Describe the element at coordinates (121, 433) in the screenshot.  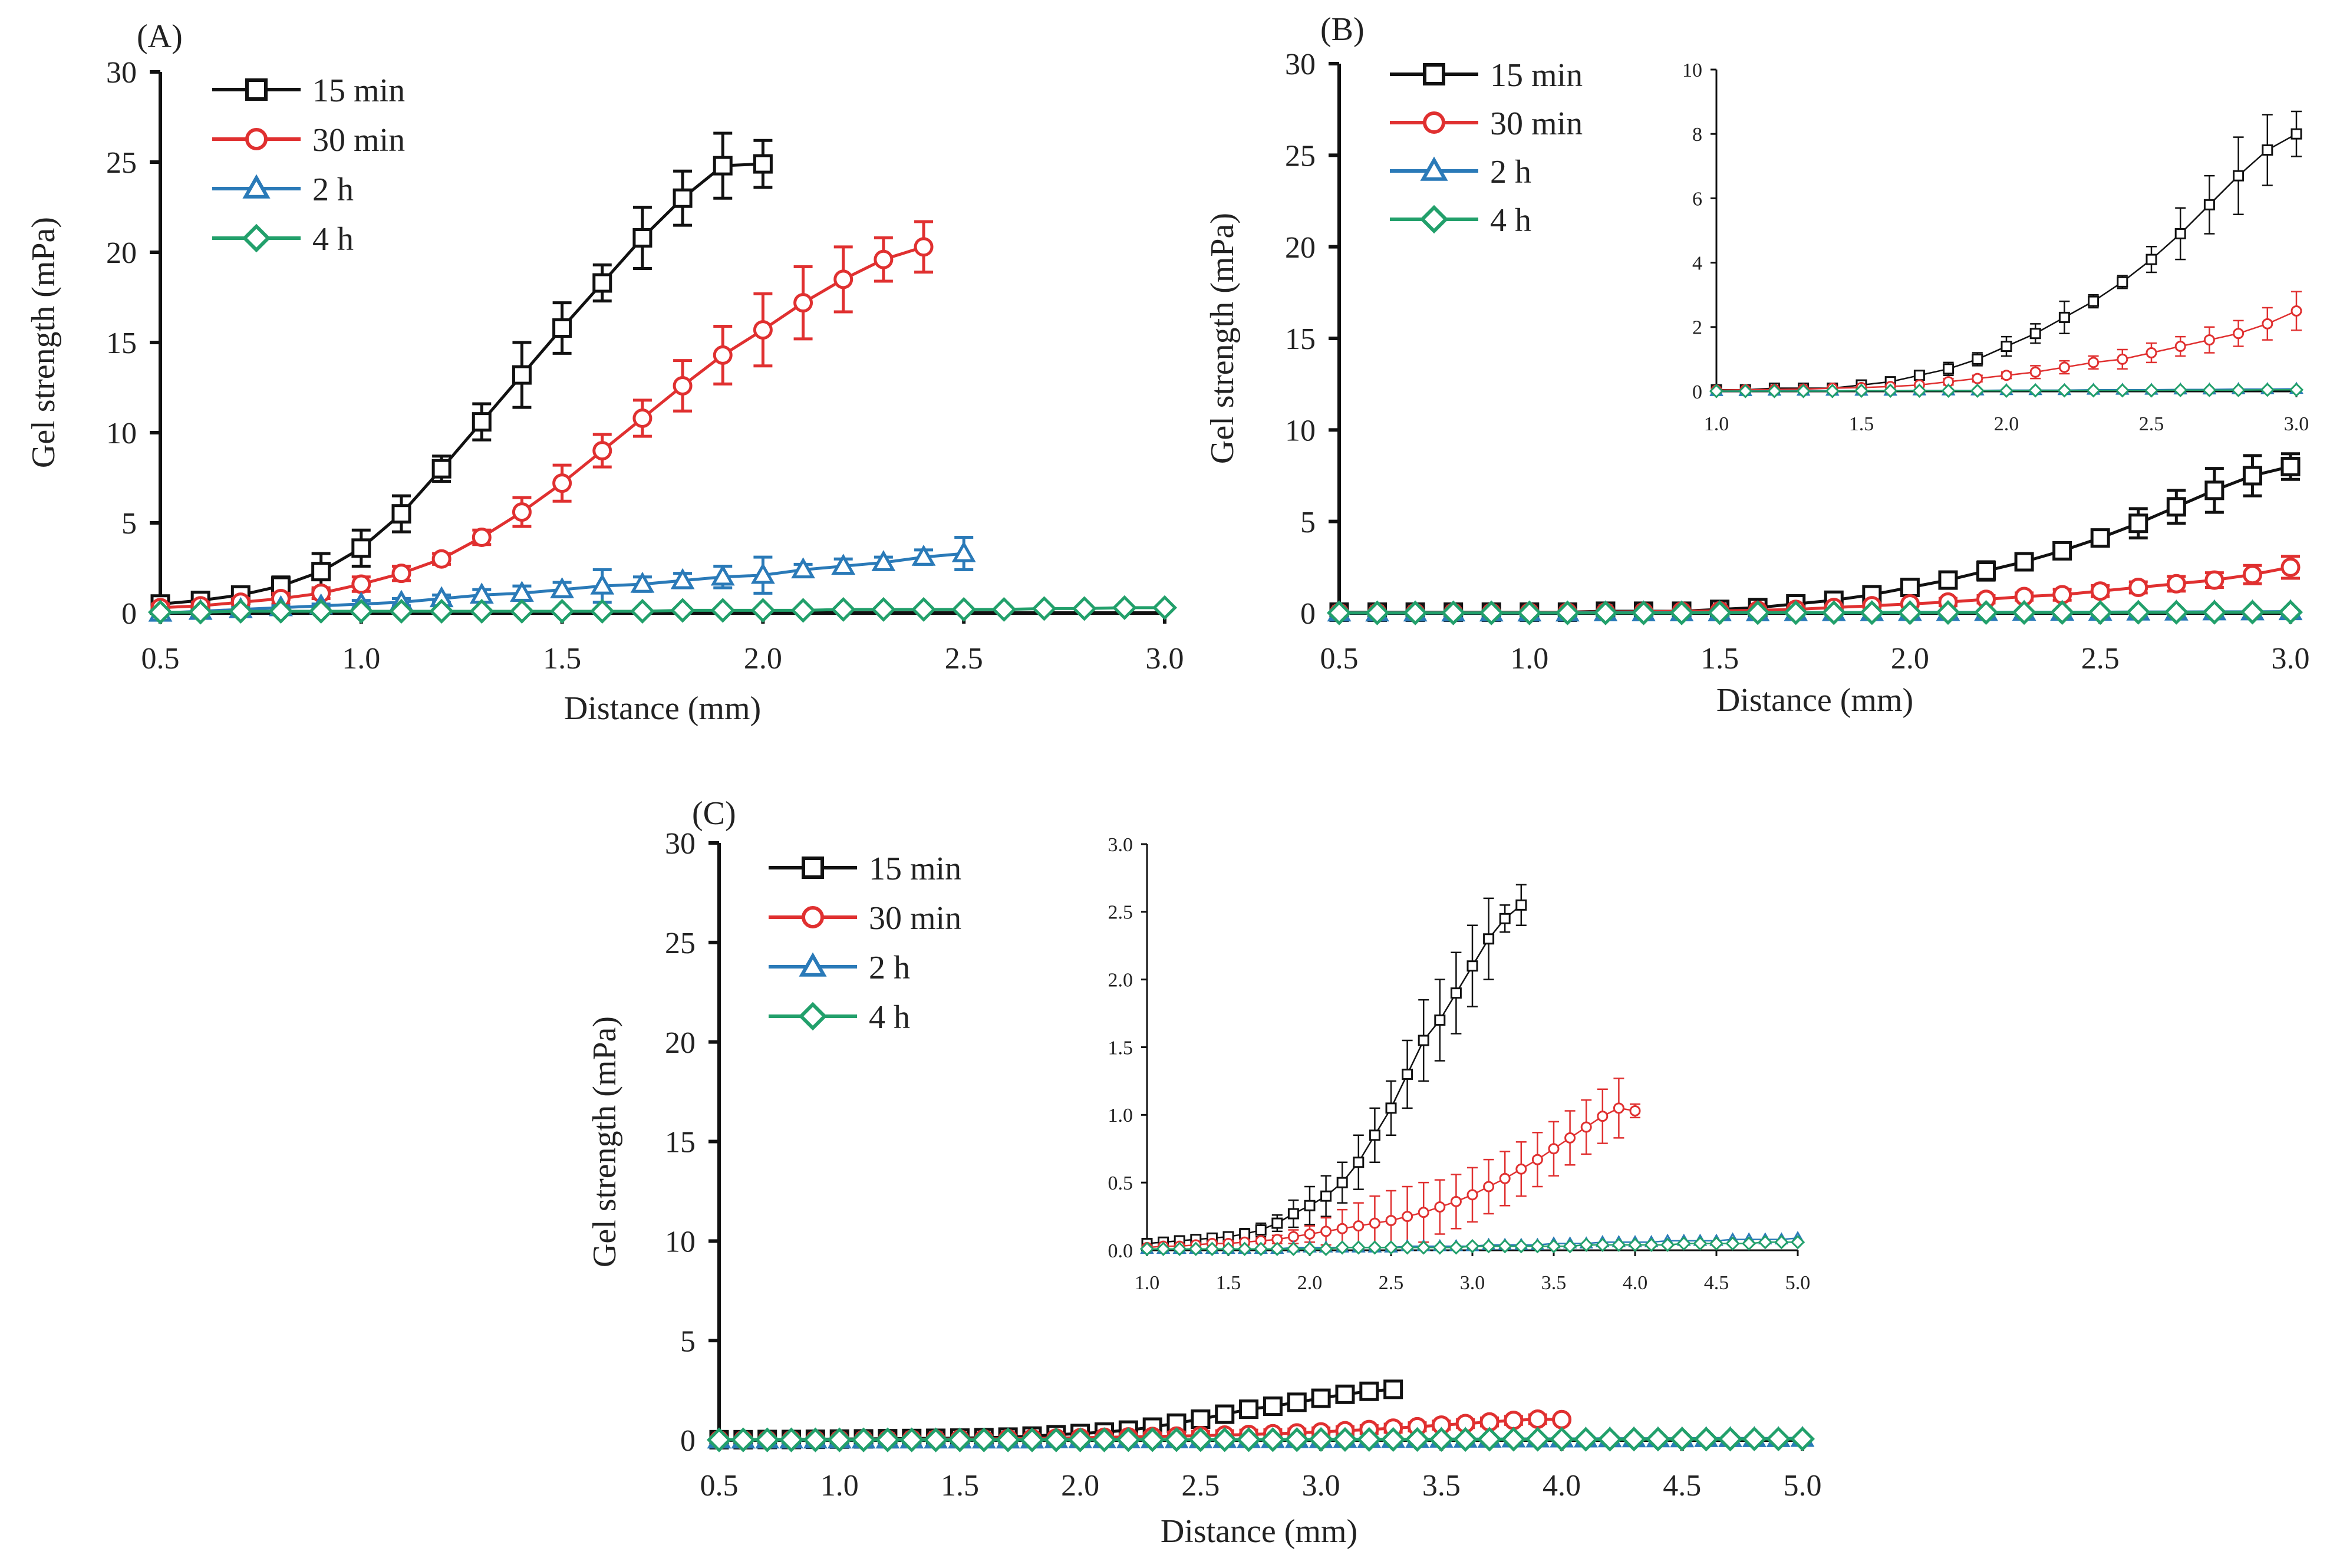
I see `y-tick-label: 10` at that location.